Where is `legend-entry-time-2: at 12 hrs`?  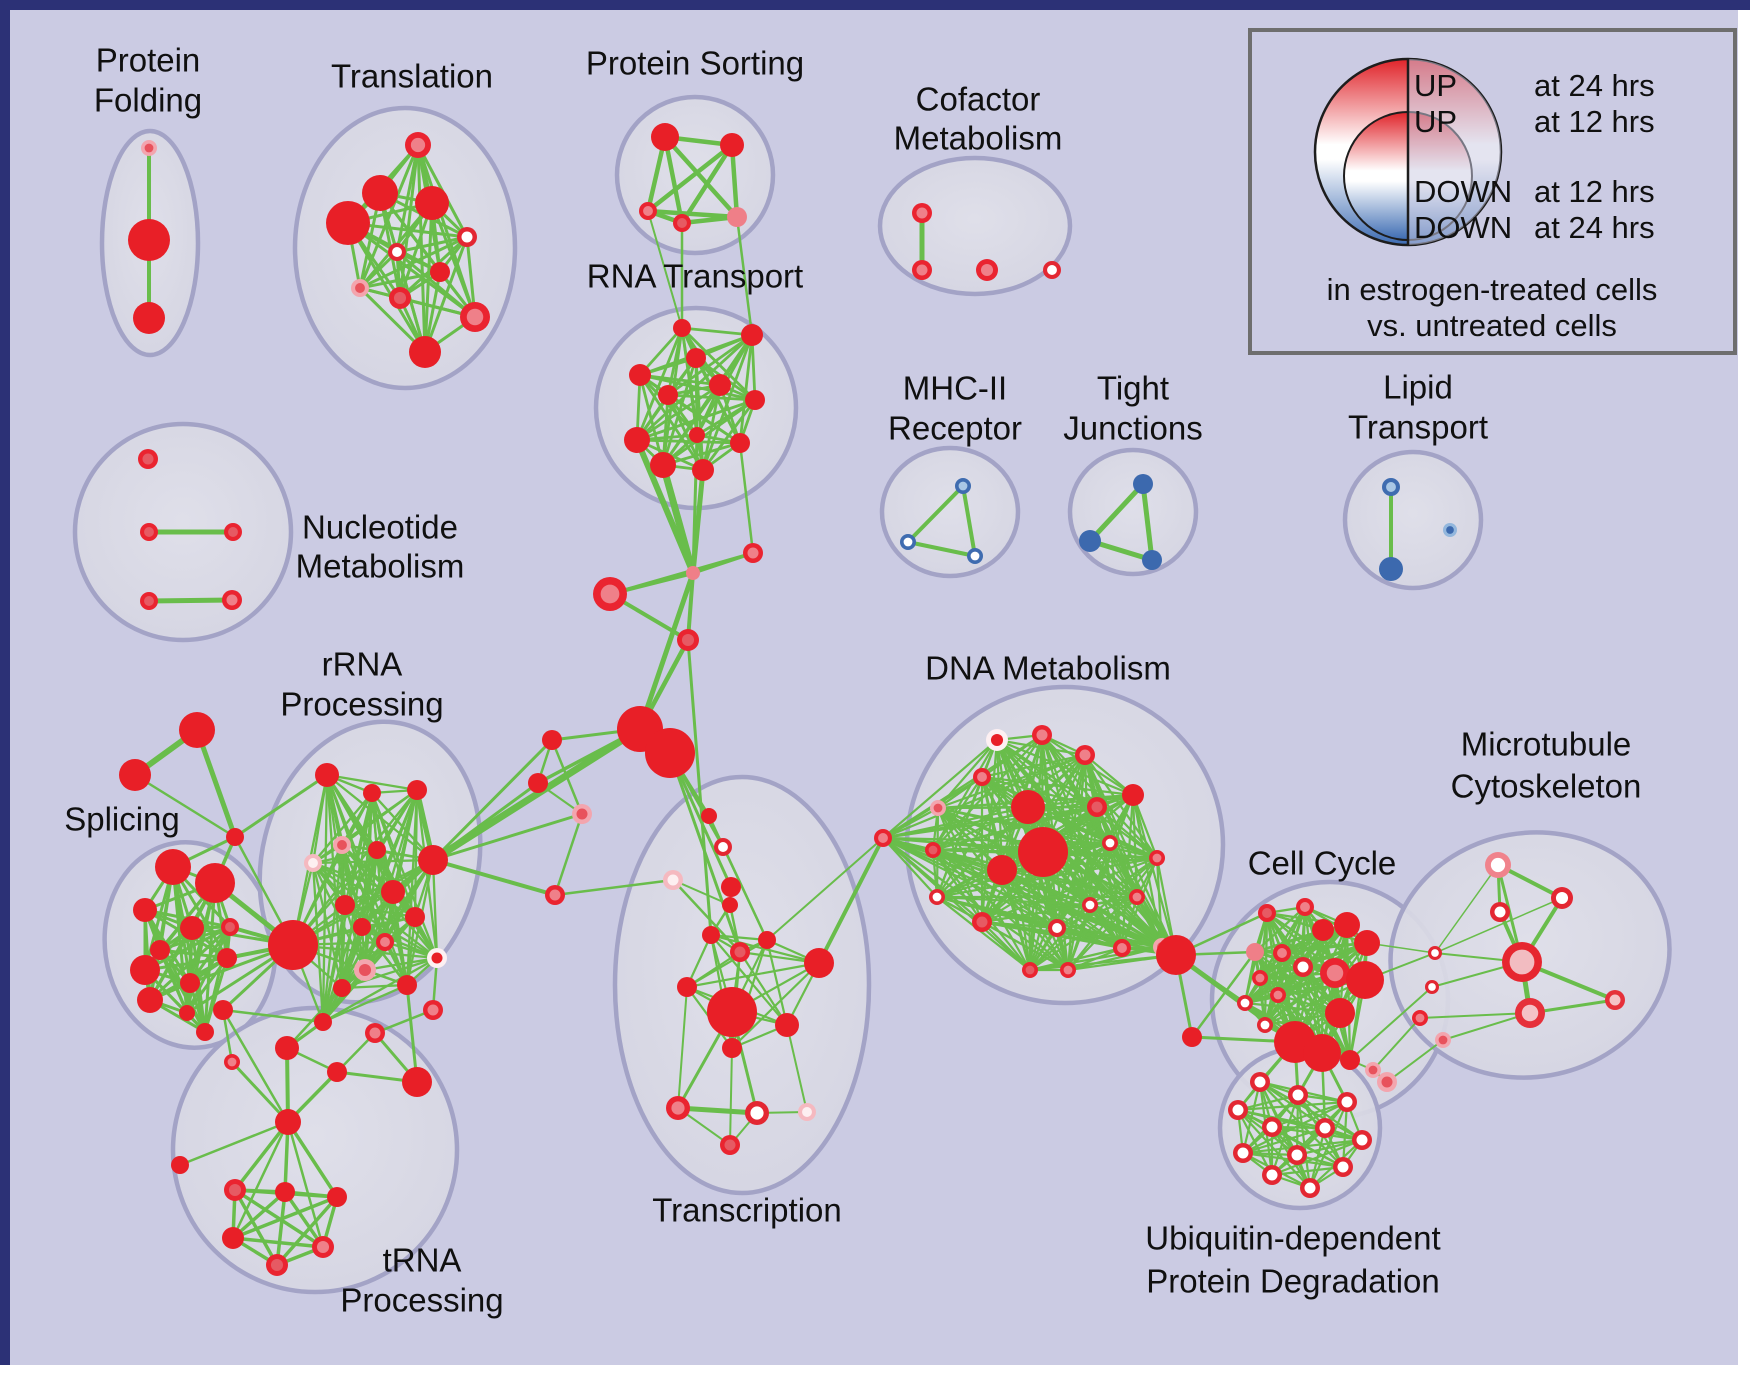 legend-entry-time-2: at 12 hrs is located at coordinates (1594, 191).